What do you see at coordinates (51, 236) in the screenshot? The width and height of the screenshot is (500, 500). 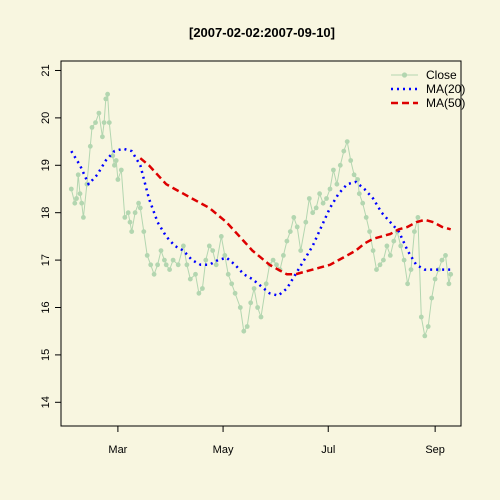 I see `y-axis: 14 15 16 17 18 19 20 21` at bounding box center [51, 236].